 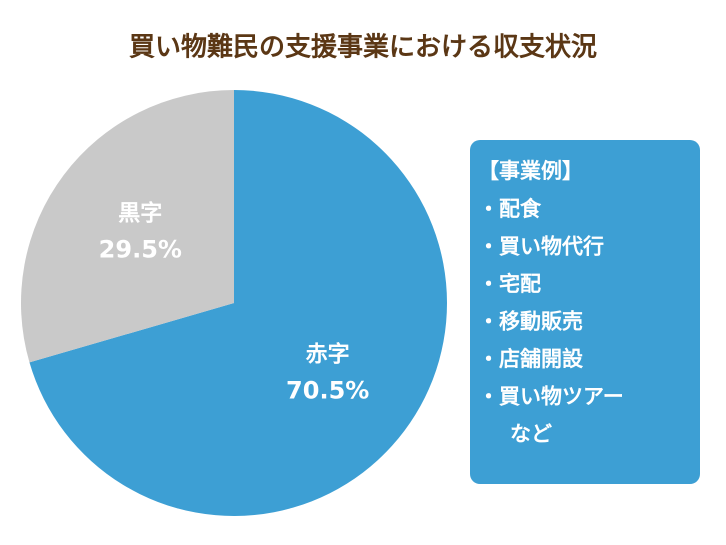 What do you see at coordinates (531, 434) in the screenshot?
I see `examples-item: など` at bounding box center [531, 434].